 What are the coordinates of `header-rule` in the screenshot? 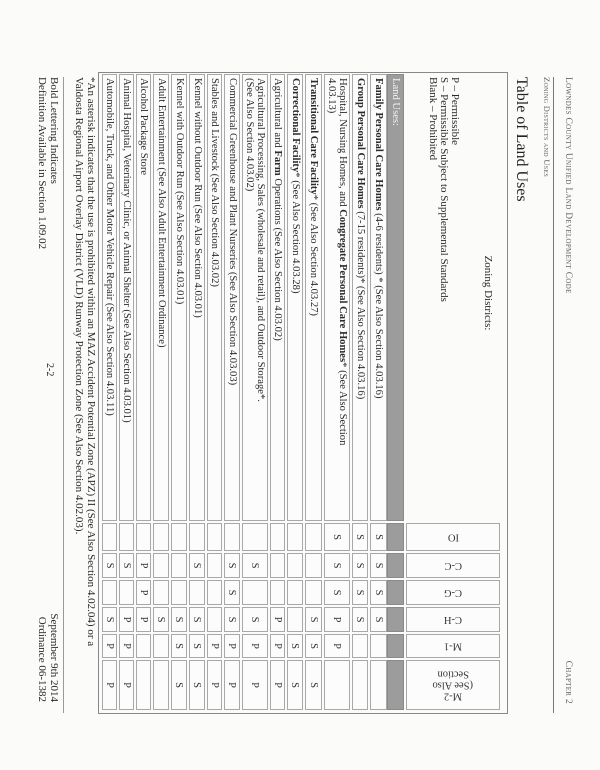 It's located at (553, 395).